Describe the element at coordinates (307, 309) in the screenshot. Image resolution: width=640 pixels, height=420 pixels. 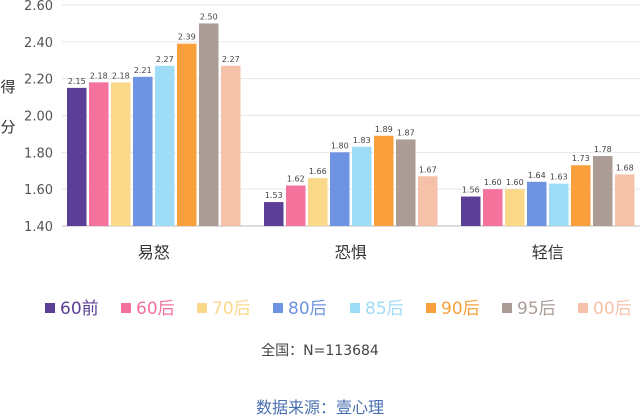
I see `legend-label: 80后` at that location.